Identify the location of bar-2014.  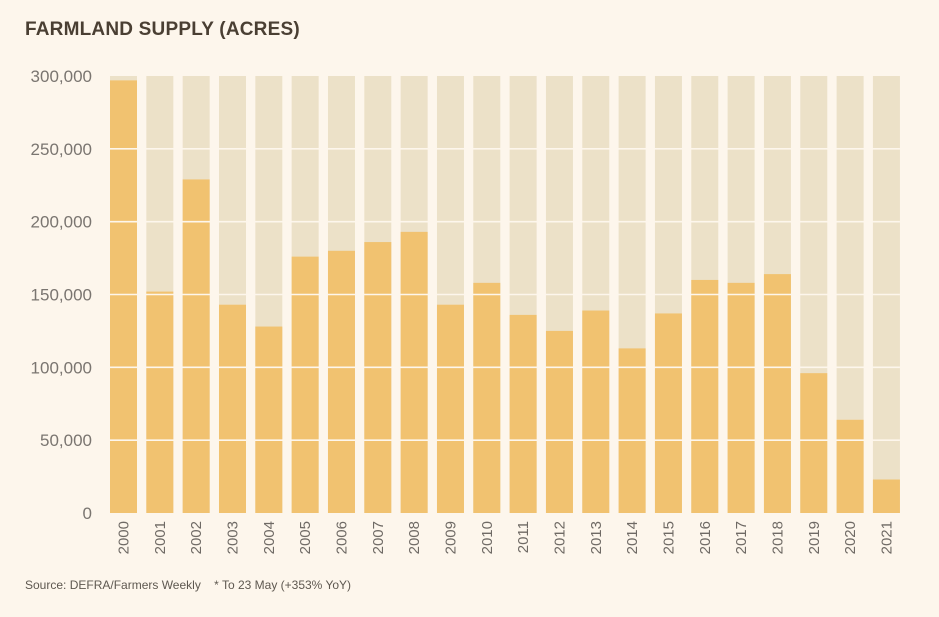
(632, 430).